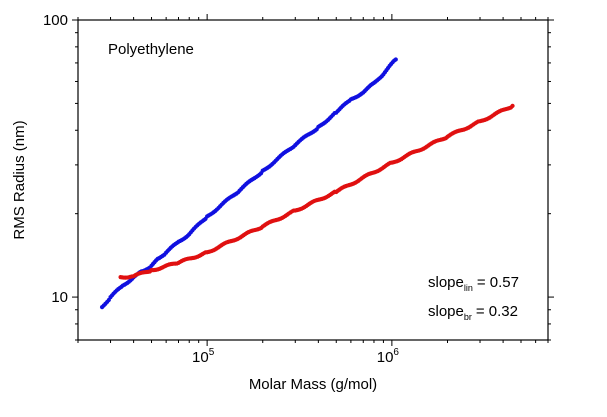  I want to click on slope-lin-subscript: lin, so click(468, 288).